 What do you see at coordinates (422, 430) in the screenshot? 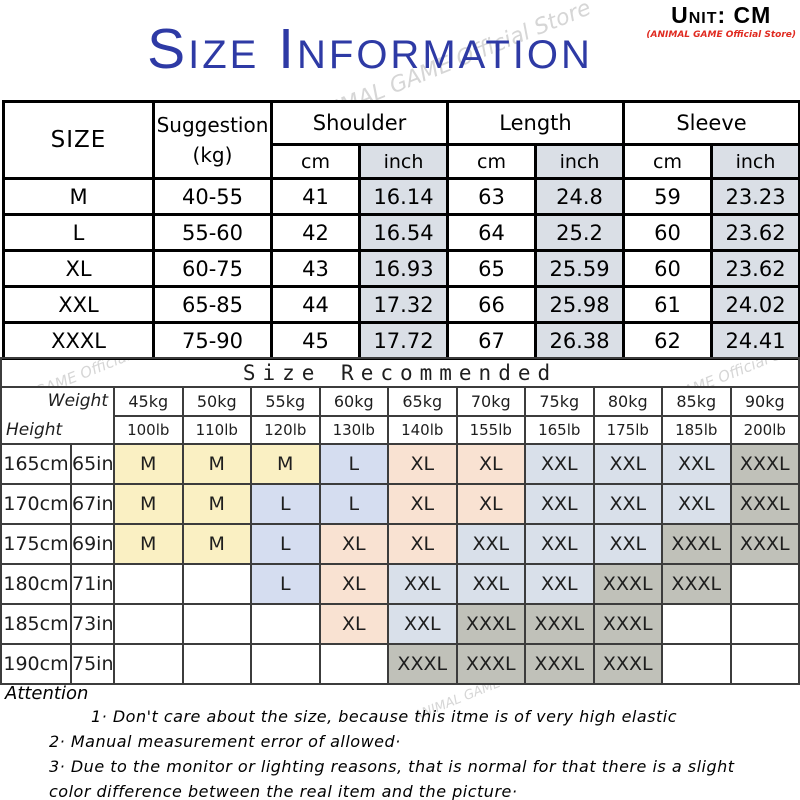
I see `weight-lb-header: 140lb` at bounding box center [422, 430].